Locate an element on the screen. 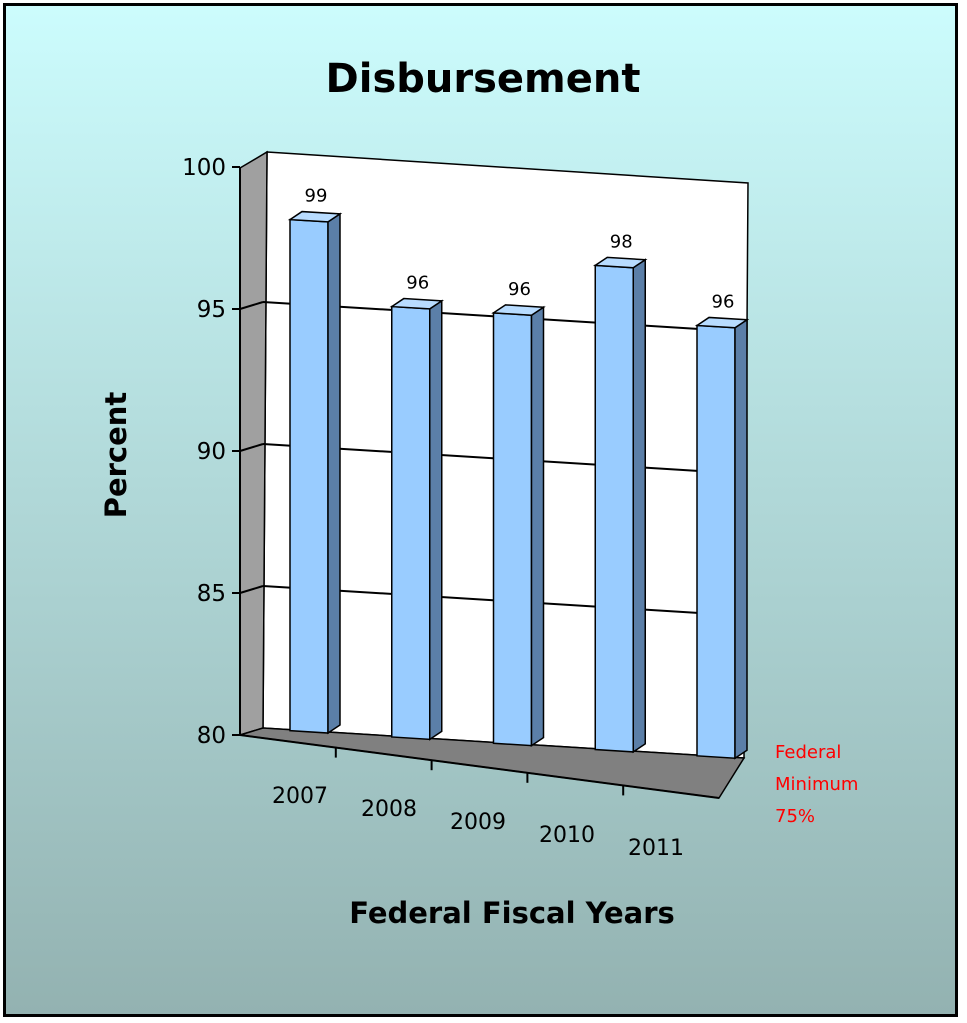  y-axis: 80 85 90 95 100 is located at coordinates (211, 452).